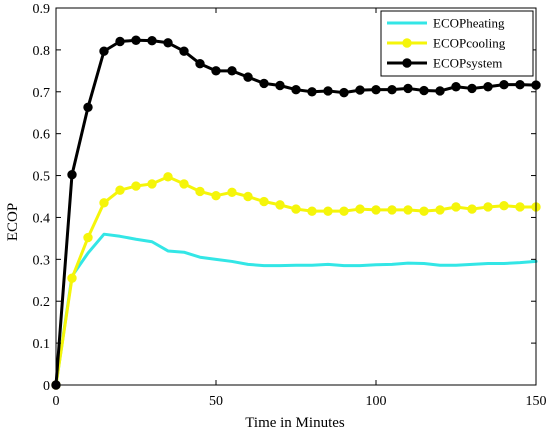 This screenshot has width=550, height=430. Describe the element at coordinates (376, 401) in the screenshot. I see `x-tick-label-2: 100` at that location.